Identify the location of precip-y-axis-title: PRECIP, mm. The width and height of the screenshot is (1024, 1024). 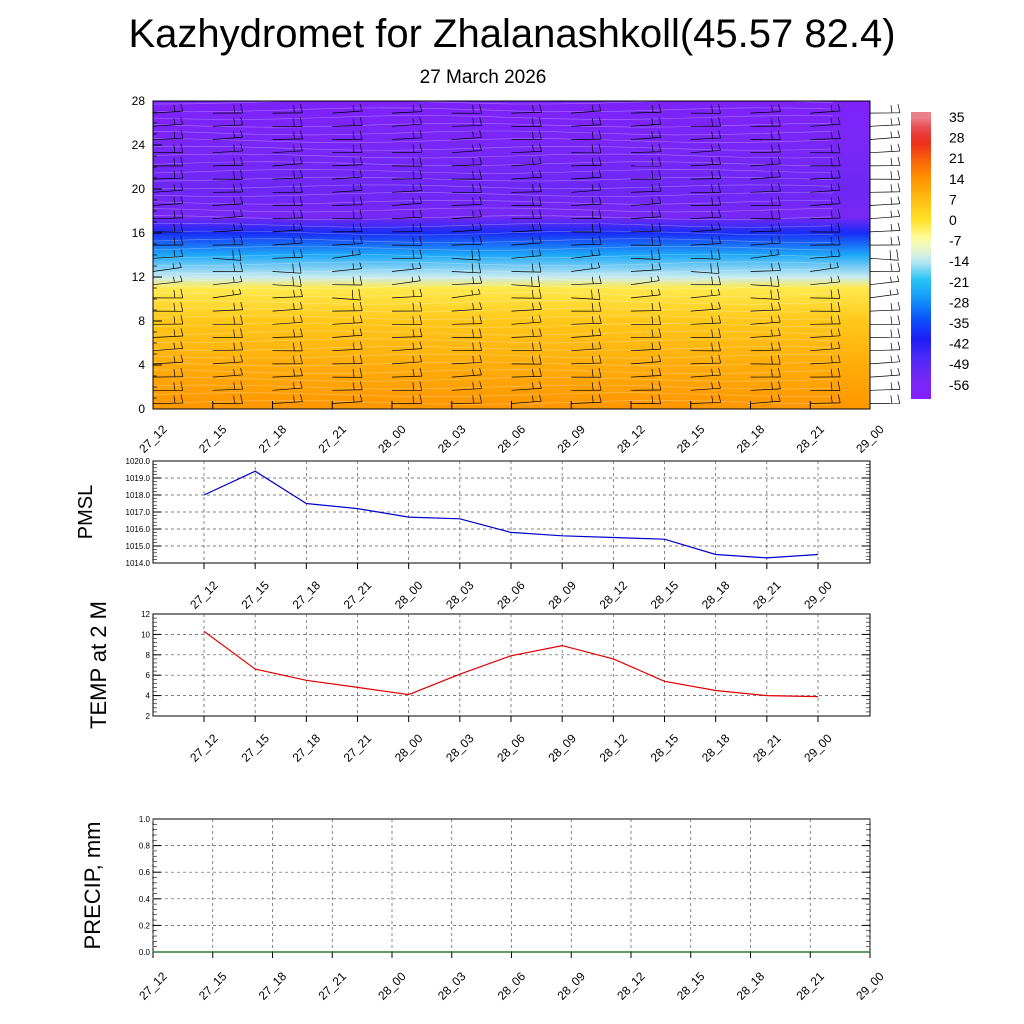
(92, 886).